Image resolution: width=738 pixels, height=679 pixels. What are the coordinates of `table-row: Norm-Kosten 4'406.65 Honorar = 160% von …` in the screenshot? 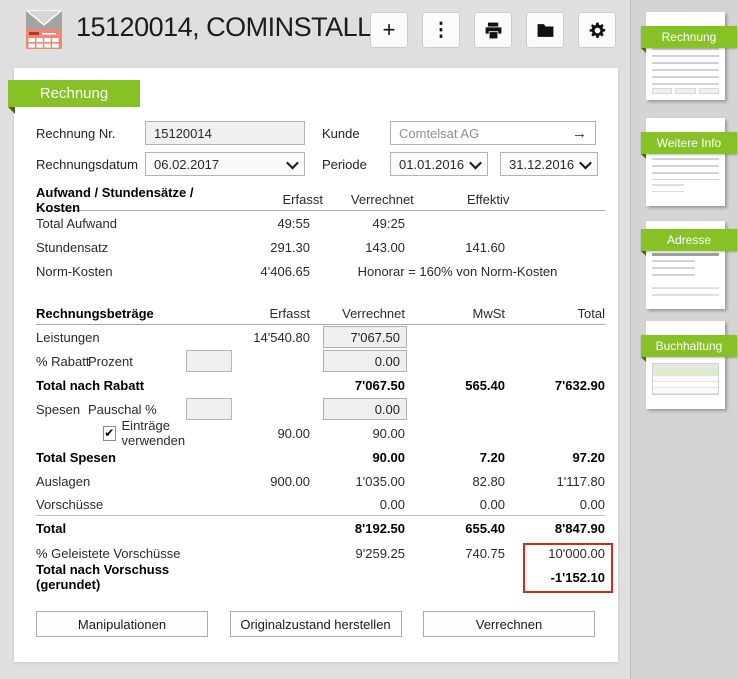 It's located at (320, 271).